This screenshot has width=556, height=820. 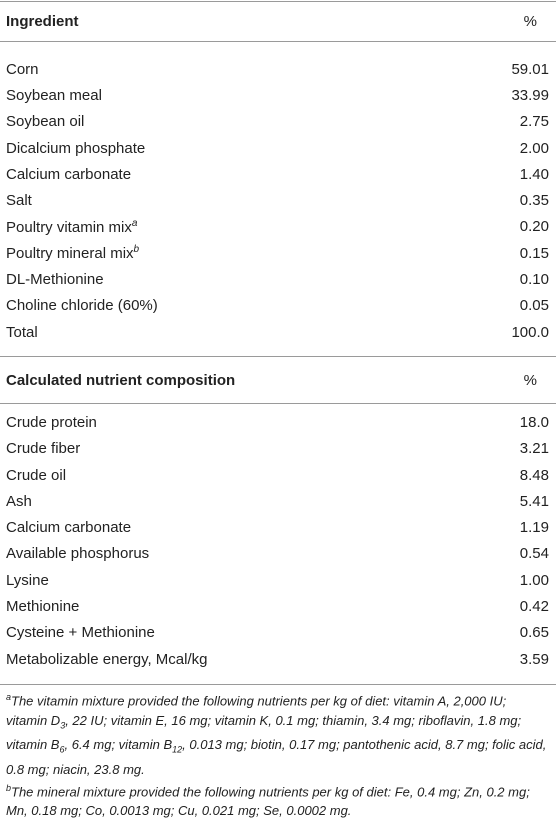 What do you see at coordinates (278, 1) in the screenshot?
I see `top-rule` at bounding box center [278, 1].